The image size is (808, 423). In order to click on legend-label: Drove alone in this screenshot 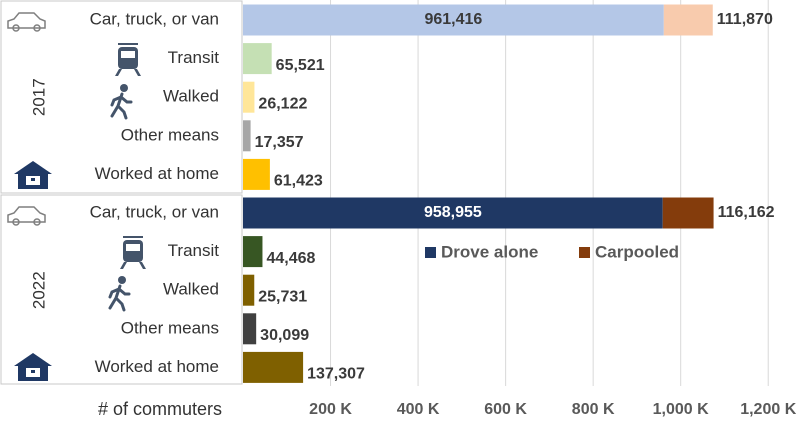, I will do `click(489, 251)`.